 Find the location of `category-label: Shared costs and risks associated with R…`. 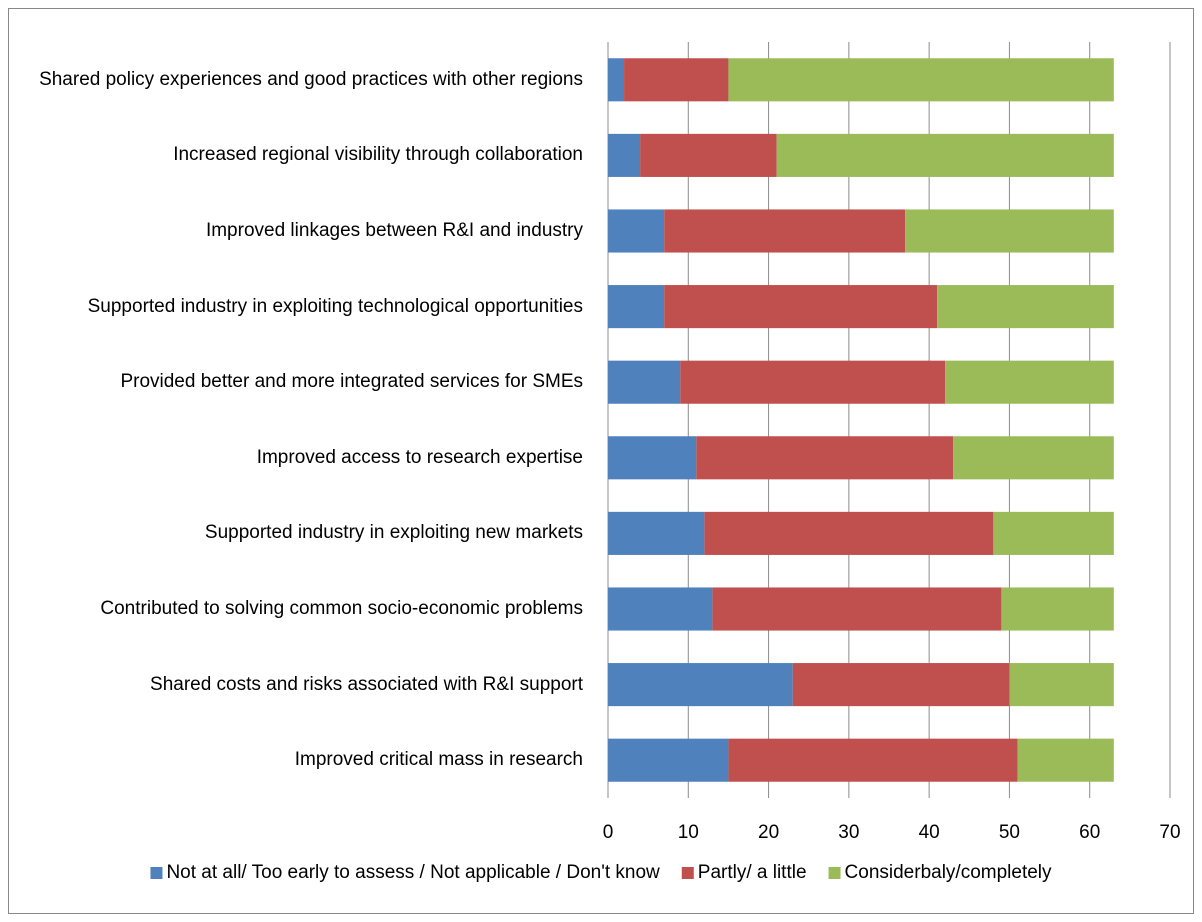

category-label: Shared costs and risks associated with R… is located at coordinates (366, 684).